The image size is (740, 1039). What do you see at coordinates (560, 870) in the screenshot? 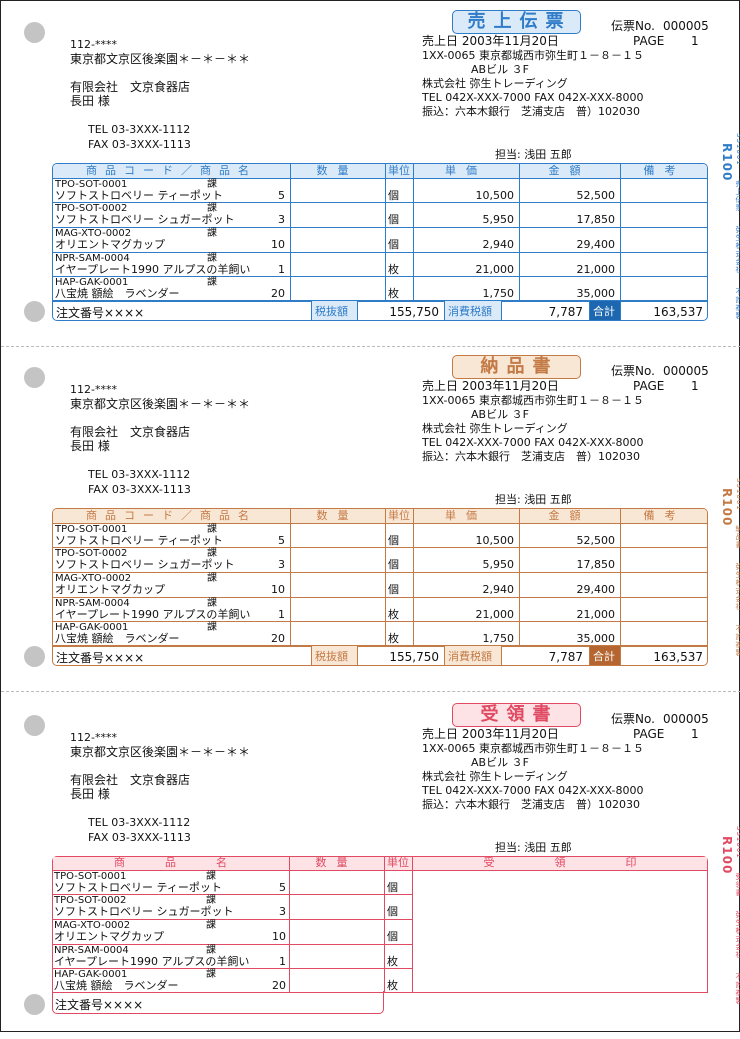
I see `header-divider` at bounding box center [560, 870].